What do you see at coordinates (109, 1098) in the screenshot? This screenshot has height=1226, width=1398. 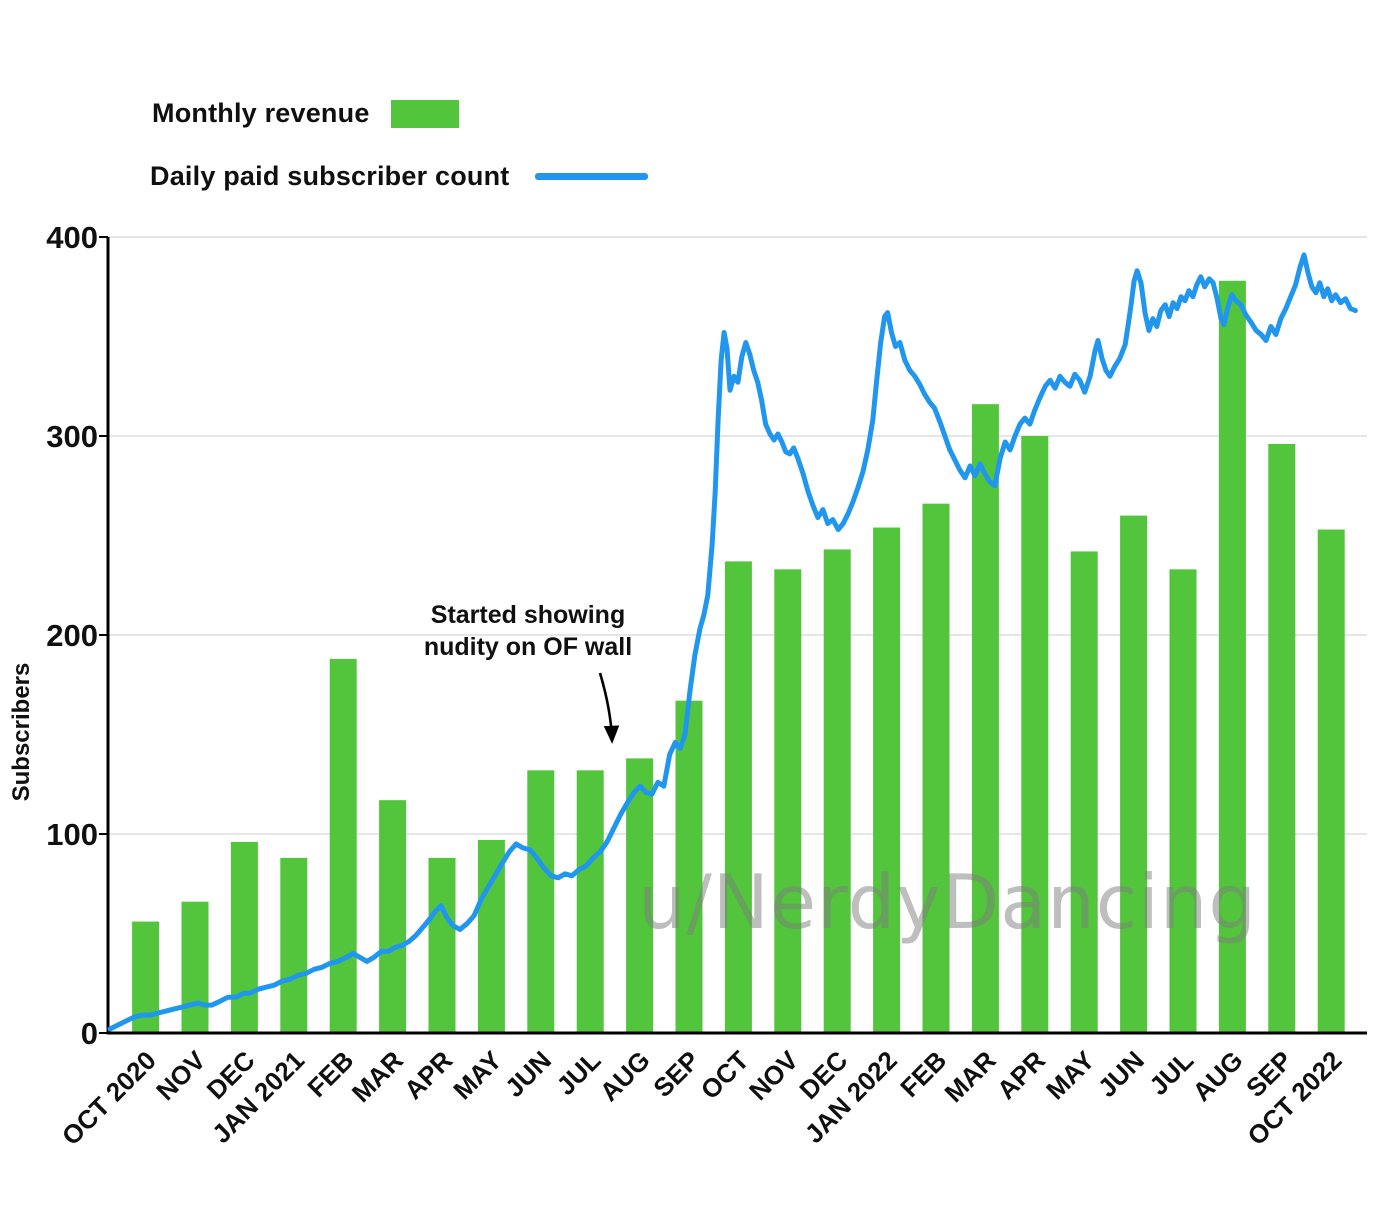 I see `x-tick-label-oct-2020: OCT 2020` at bounding box center [109, 1098].